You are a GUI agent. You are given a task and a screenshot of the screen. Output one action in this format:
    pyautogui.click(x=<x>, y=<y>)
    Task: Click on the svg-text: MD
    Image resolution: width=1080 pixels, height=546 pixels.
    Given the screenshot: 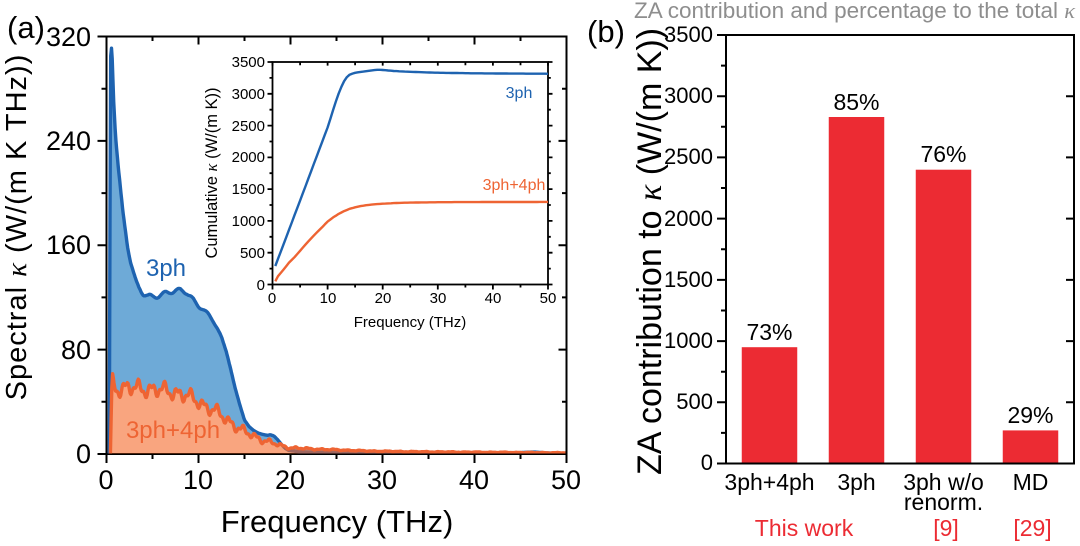 What is the action you would take?
    pyautogui.click(x=1031, y=482)
    